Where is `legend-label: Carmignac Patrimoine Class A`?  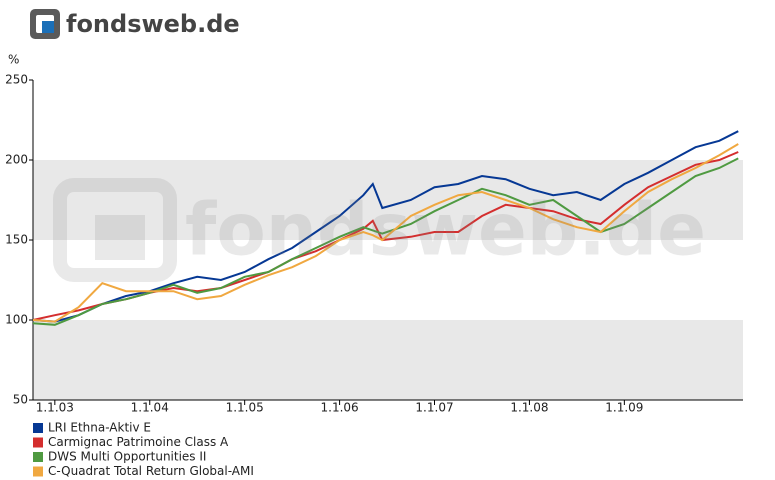
legend-label: Carmignac Patrimoine Class A is located at coordinates (138, 442).